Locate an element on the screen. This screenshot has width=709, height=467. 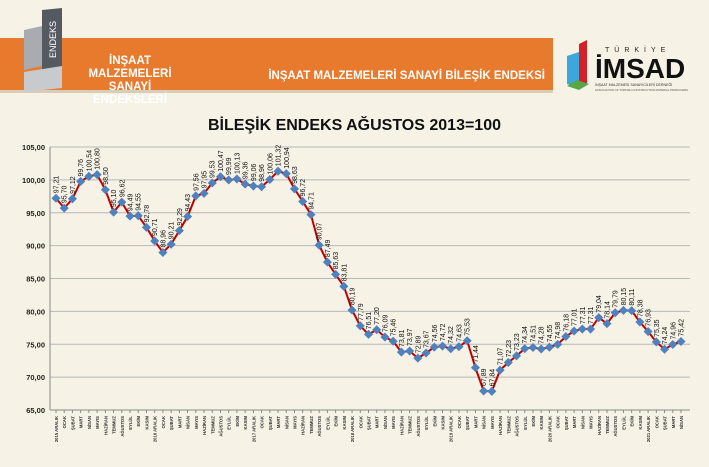
data-label: 75,42 is located at coordinates (682, 328).